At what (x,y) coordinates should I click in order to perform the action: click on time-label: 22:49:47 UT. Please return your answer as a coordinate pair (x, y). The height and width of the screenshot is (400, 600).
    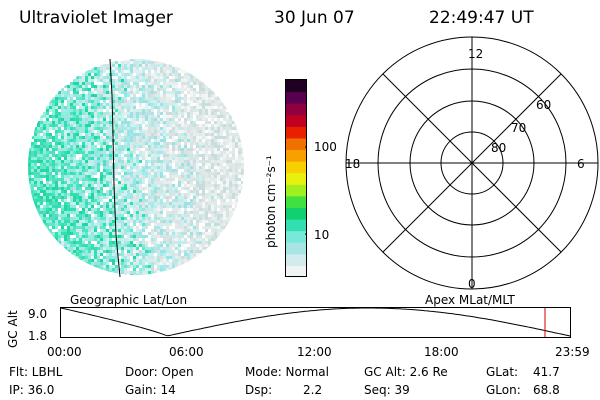
    Looking at the image, I should click on (481, 18).